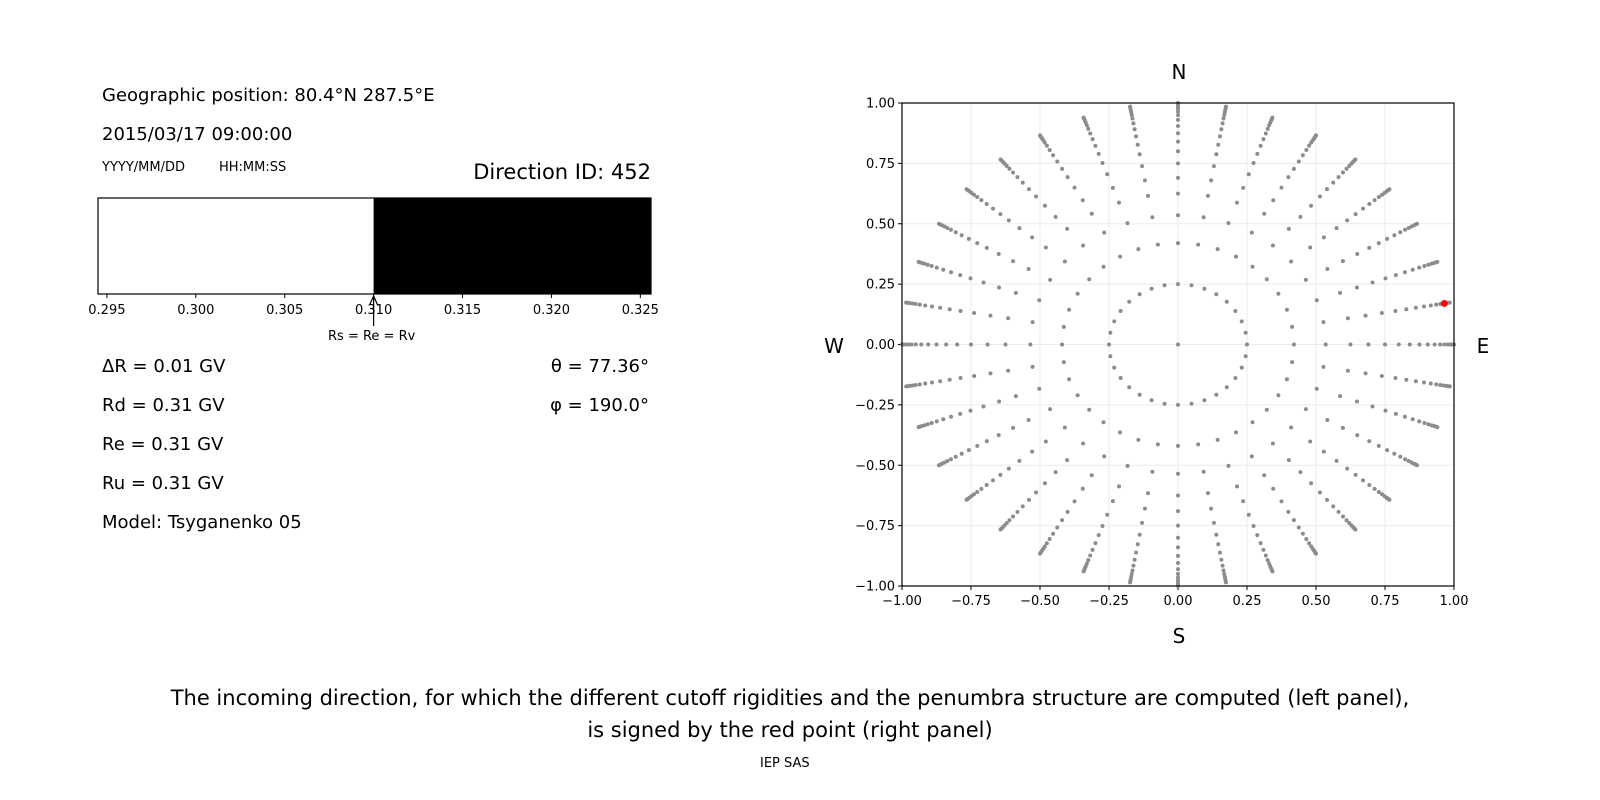 This screenshot has width=1600, height=800. Describe the element at coordinates (374, 300) in the screenshot. I see `marker-arrow-head` at that location.